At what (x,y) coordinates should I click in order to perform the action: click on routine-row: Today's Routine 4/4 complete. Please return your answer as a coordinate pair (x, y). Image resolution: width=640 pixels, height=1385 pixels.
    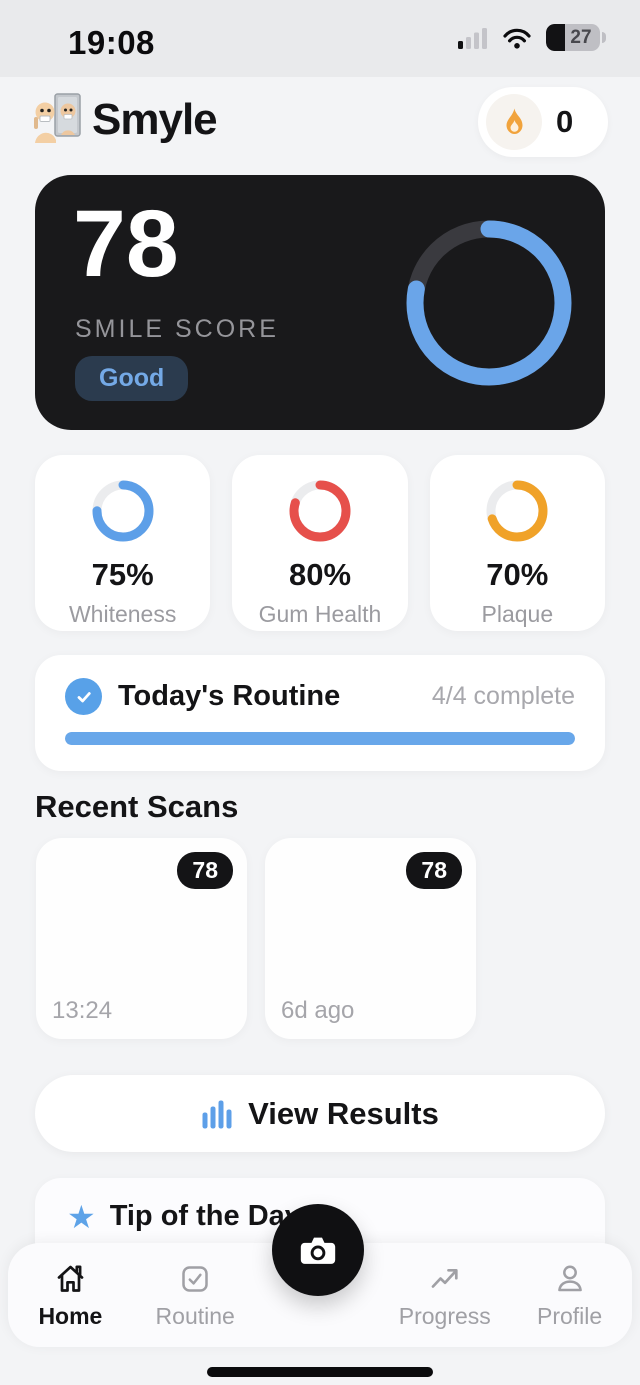
    Looking at the image, I should click on (320, 696).